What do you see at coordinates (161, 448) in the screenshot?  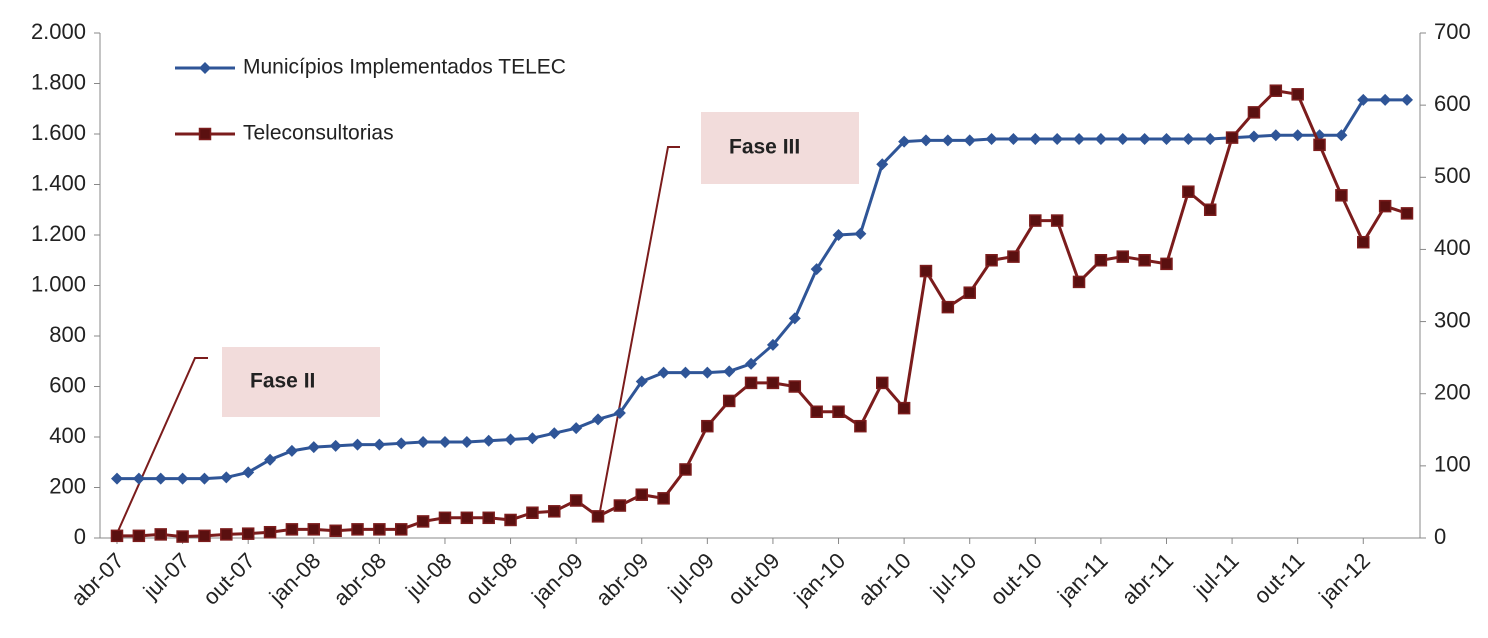 I see `annotation-line` at bounding box center [161, 448].